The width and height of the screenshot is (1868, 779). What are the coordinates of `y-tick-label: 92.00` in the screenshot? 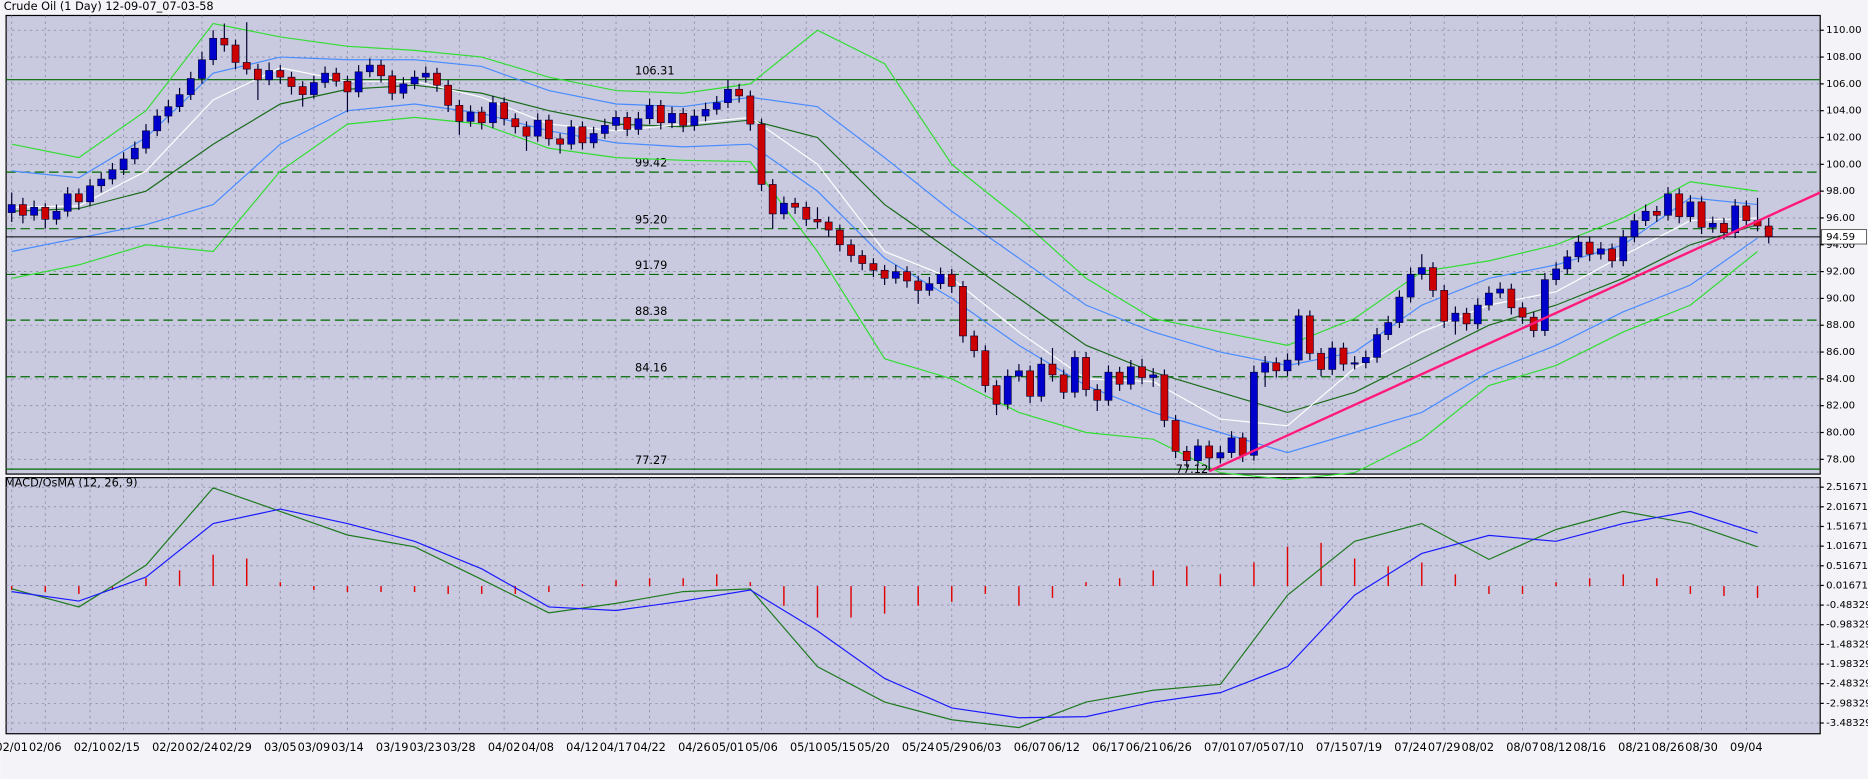 It's located at (1840, 272).